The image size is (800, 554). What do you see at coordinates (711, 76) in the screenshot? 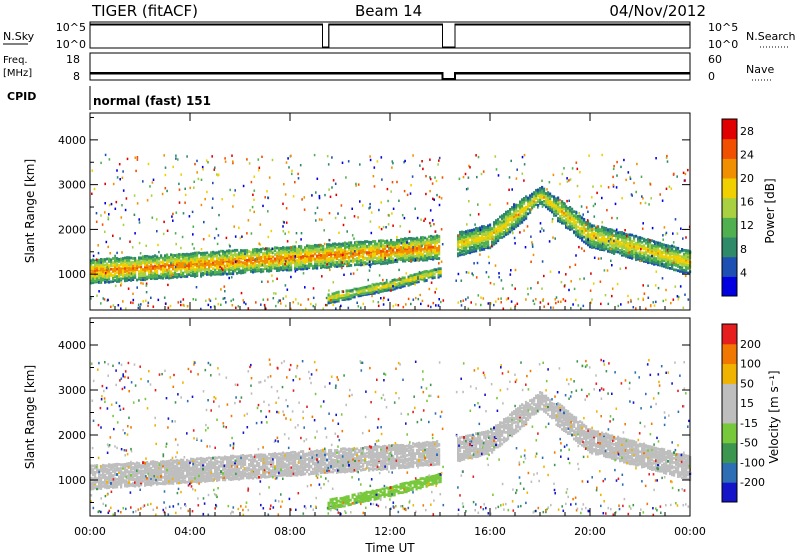
I see `nave-tick-bottom: 0` at bounding box center [711, 76].